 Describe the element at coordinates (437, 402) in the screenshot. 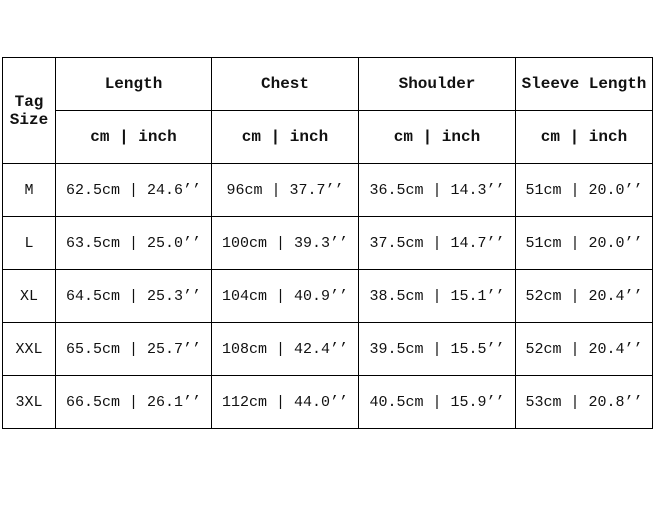

I see `measurement-cell: 40.5cm | 15.9’’` at that location.